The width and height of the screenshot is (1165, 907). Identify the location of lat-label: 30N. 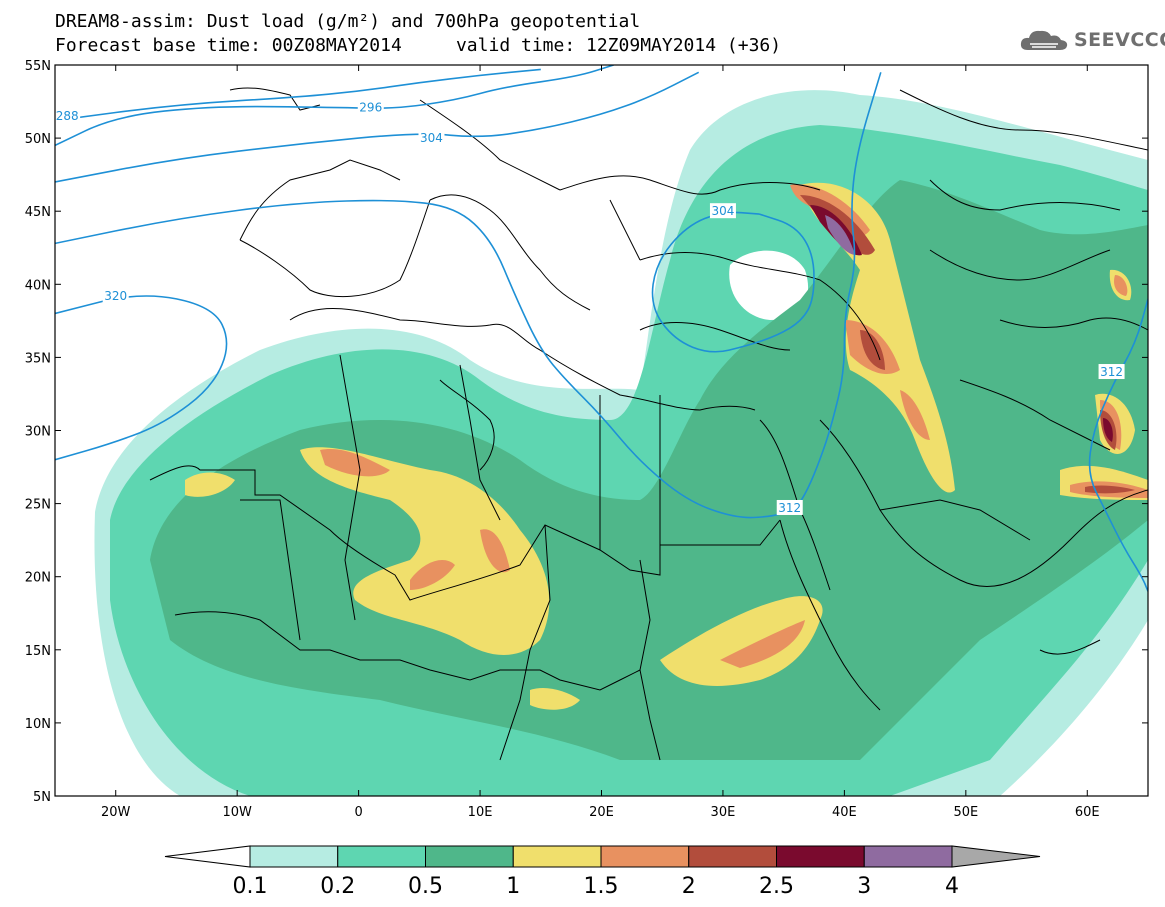
(38, 432).